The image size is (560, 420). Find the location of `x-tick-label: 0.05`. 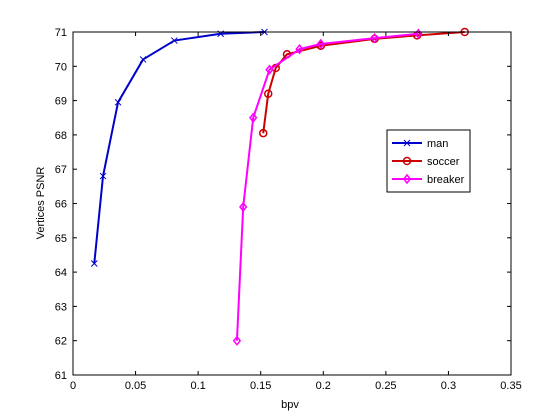

x-tick-label: 0.05 is located at coordinates (135, 386).